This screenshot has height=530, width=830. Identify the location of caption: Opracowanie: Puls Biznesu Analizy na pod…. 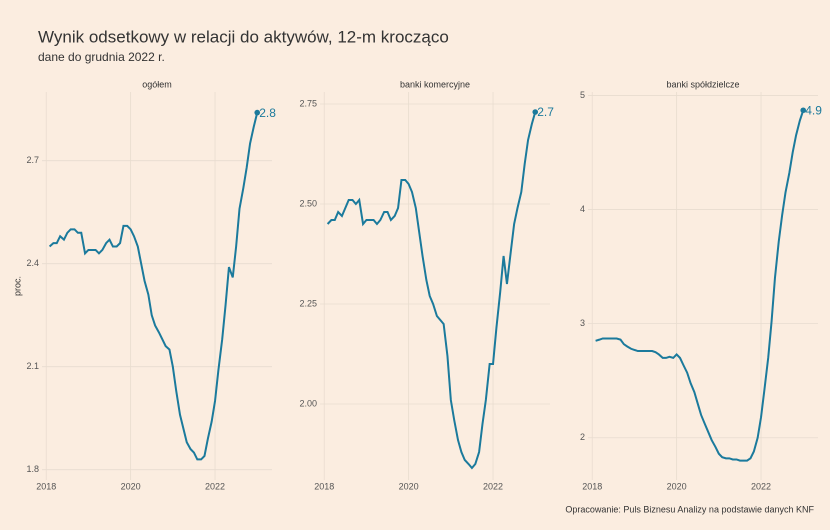
(689, 509).